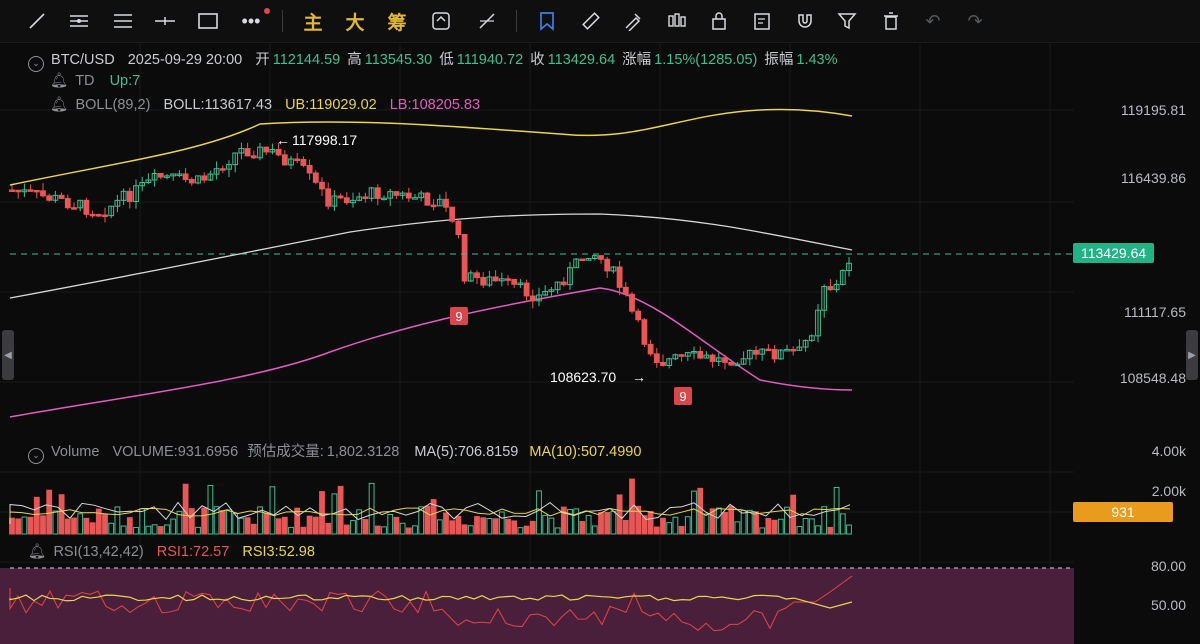 This screenshot has width=1200, height=644. I want to click on brush-icon, so click(633, 21).